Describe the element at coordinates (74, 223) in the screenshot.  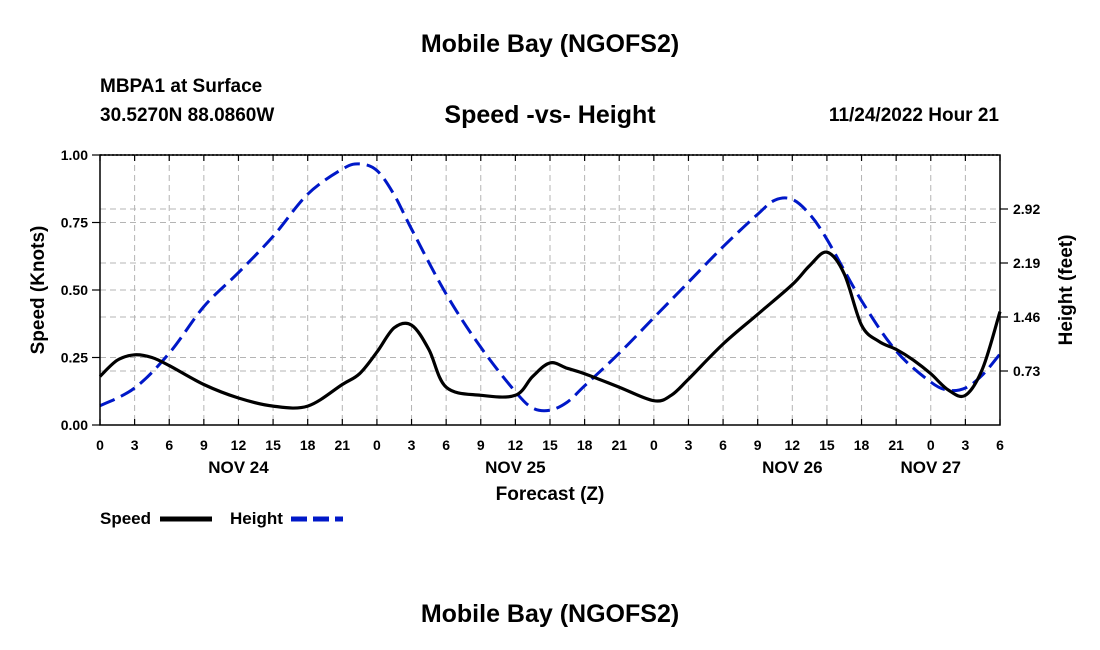
I see `y-tick-label: 0.75` at that location.